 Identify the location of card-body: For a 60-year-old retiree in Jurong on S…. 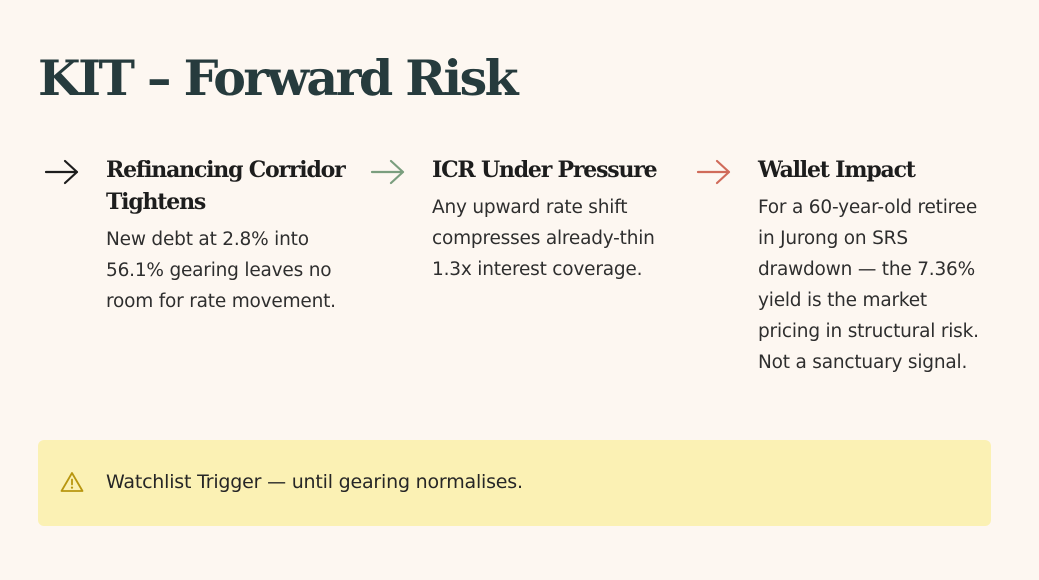
(868, 285).